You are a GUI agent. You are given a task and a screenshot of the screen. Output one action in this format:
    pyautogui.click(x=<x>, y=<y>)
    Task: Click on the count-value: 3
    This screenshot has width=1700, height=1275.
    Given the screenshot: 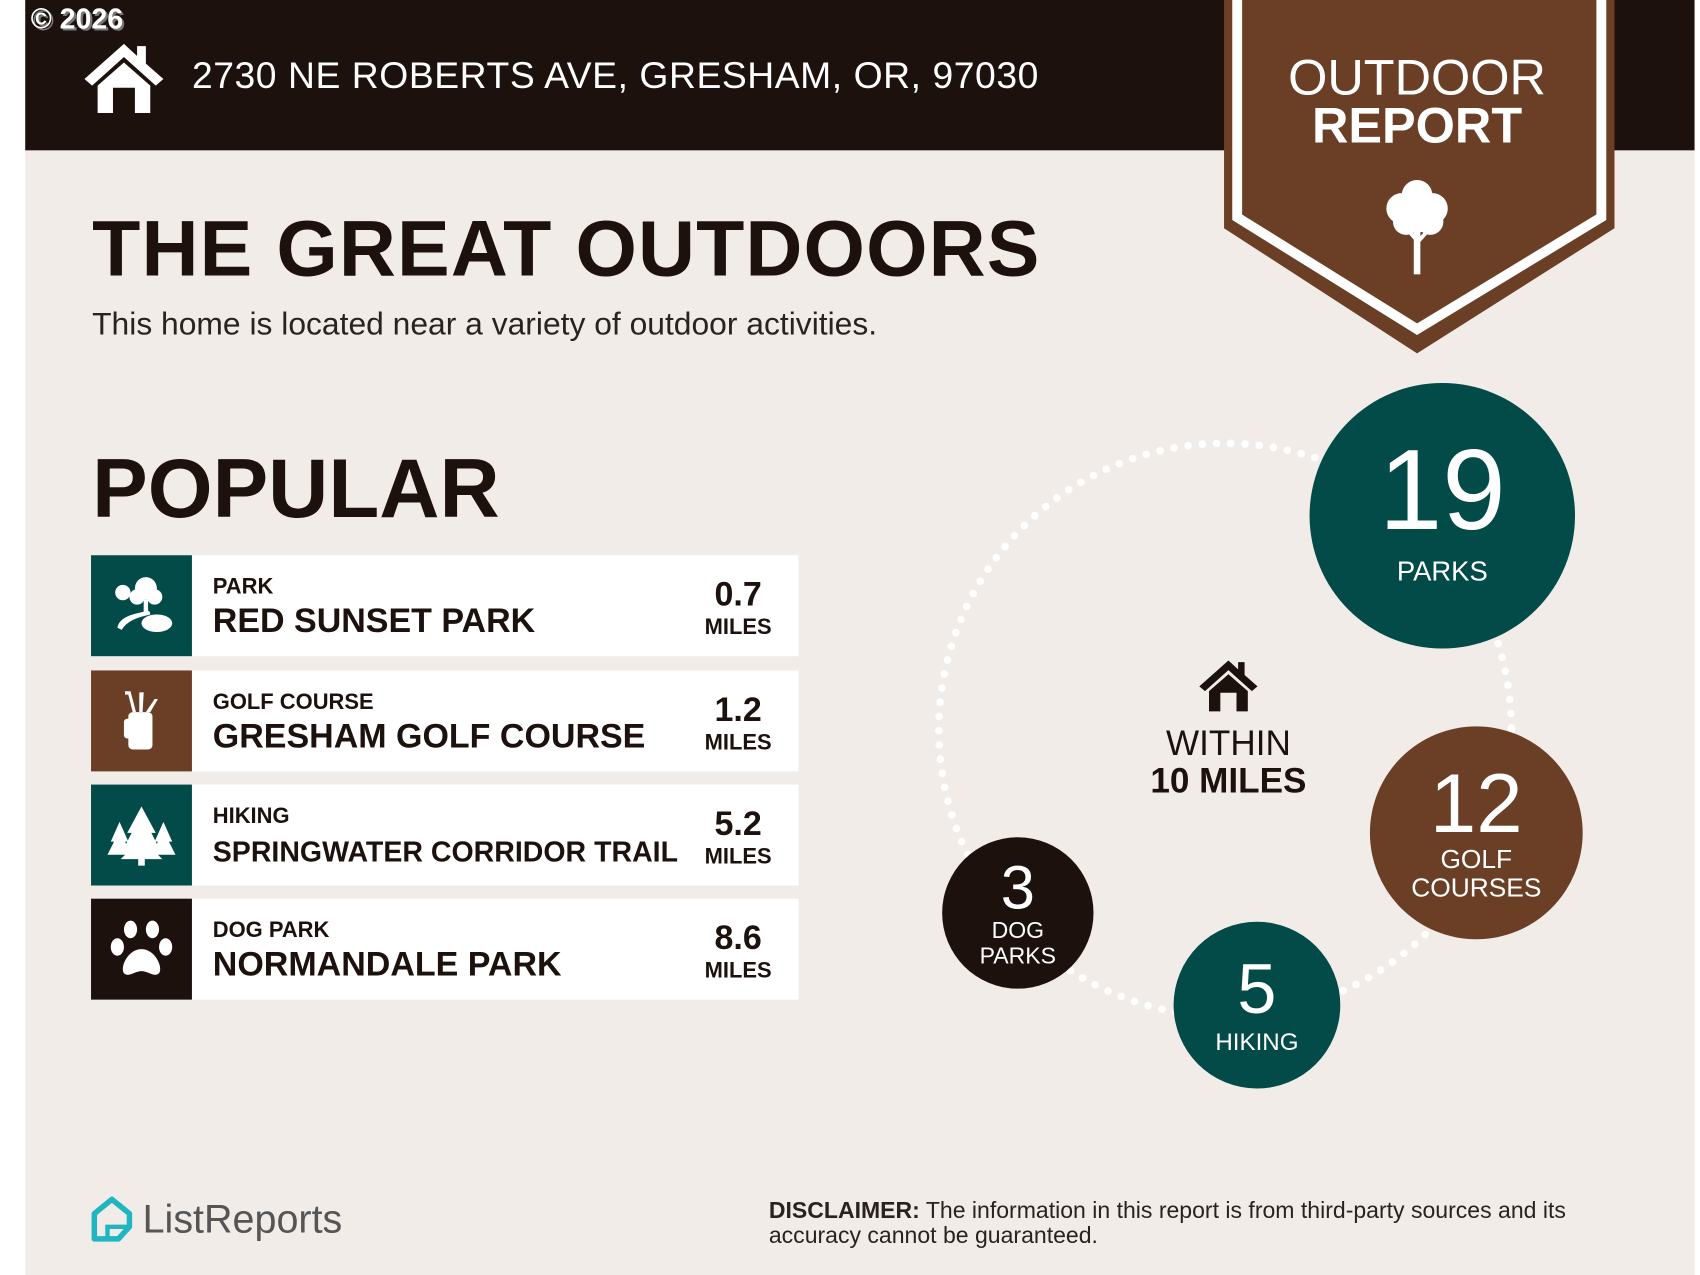 What is the action you would take?
    pyautogui.click(x=1017, y=887)
    